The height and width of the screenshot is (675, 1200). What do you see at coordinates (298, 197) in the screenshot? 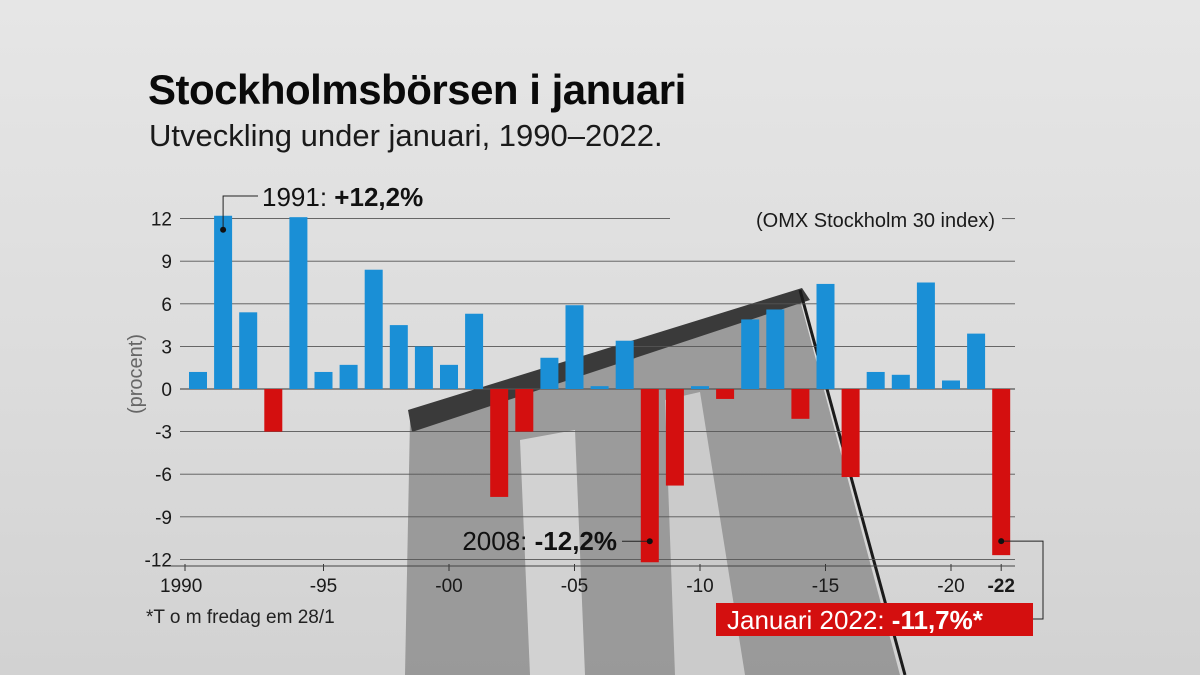
I see `annotation-prefix: 1991:` at bounding box center [298, 197].